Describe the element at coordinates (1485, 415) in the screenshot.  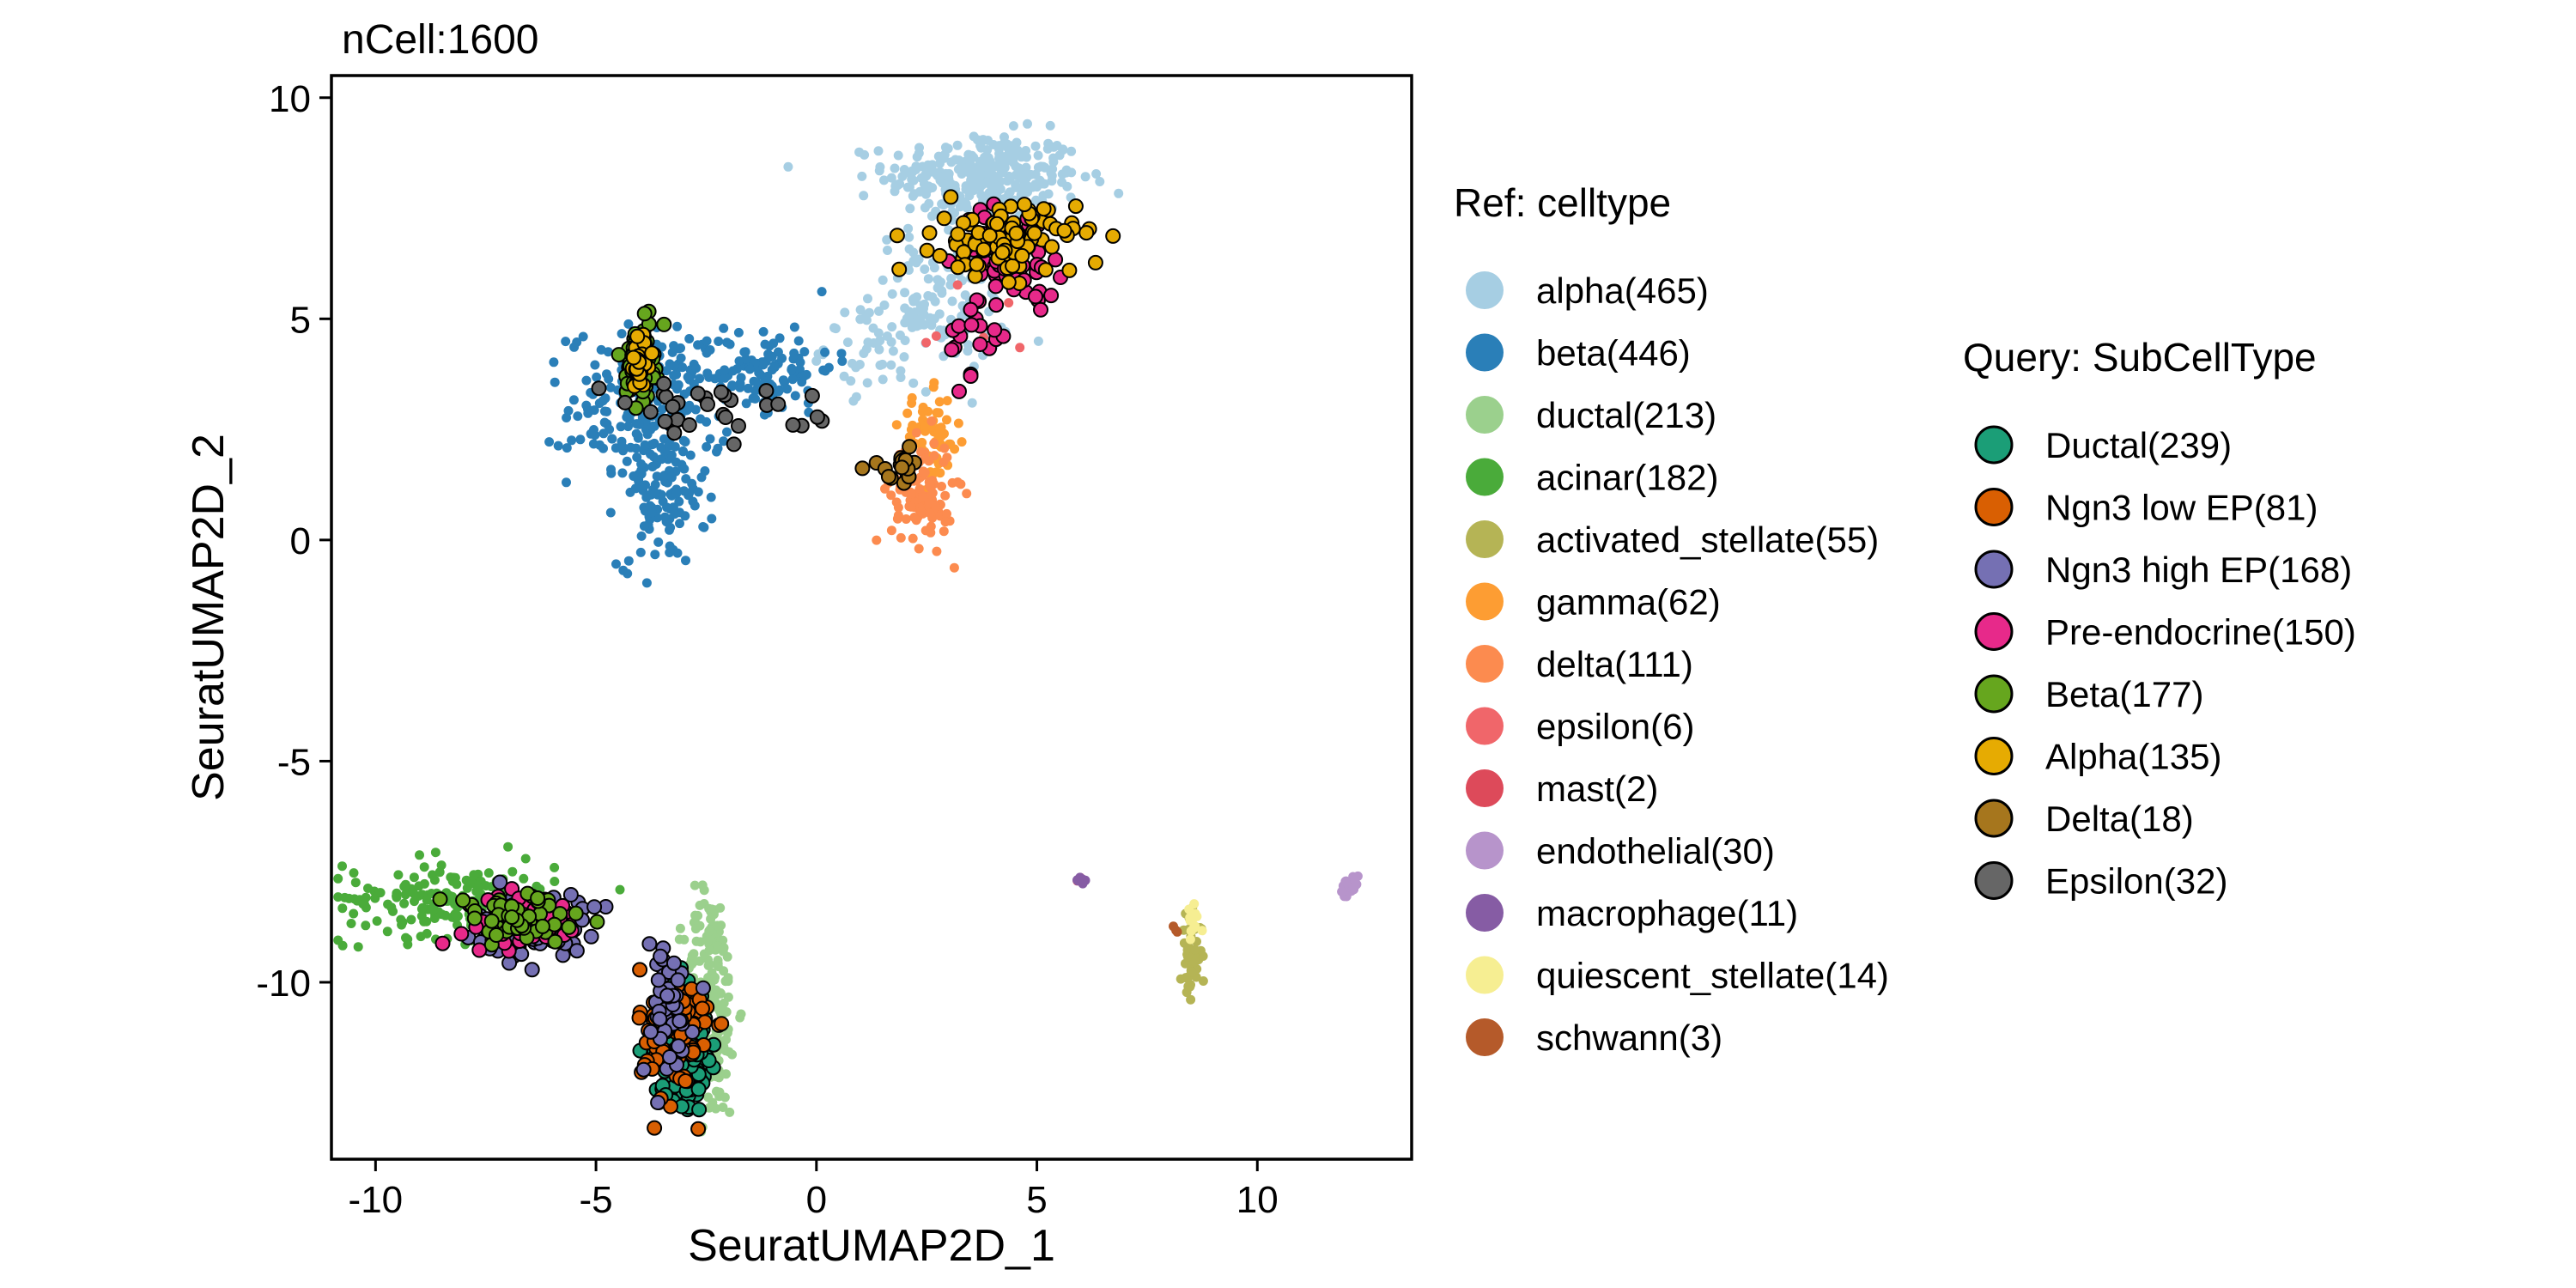
I see `legend-swatch-ductal` at that location.